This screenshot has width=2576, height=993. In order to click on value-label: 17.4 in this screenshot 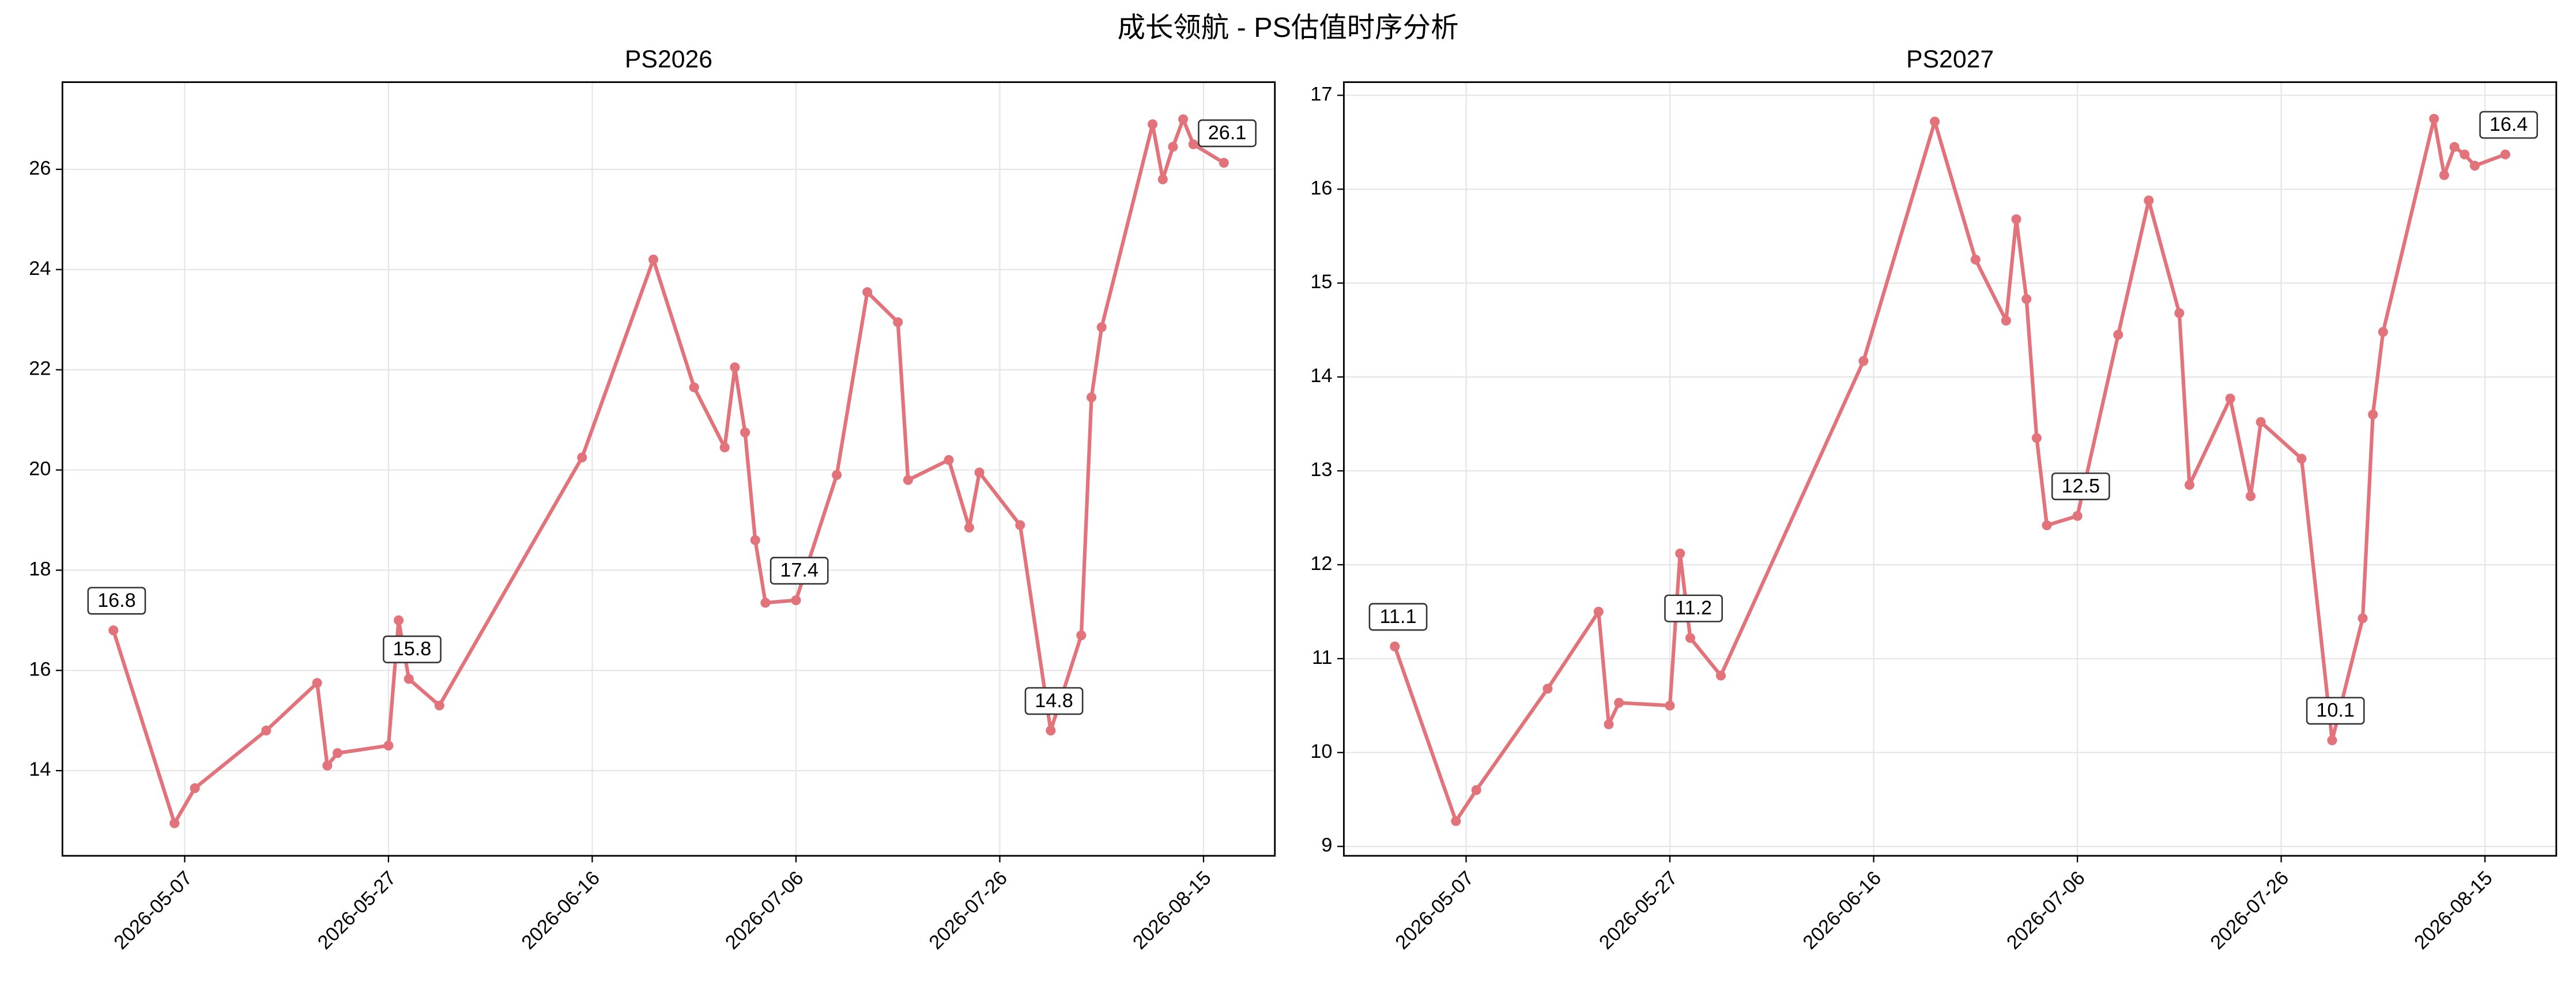, I will do `click(799, 571)`.